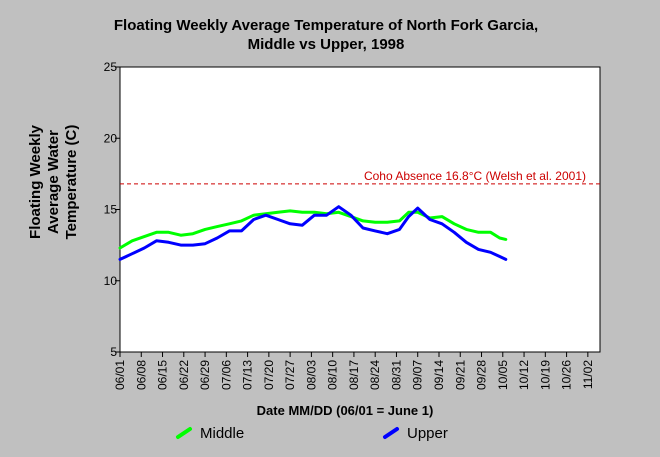  I want to click on reference-line-group: Coho Absence 16.8°C (Welsh et al. 2001), so click(360, 177).